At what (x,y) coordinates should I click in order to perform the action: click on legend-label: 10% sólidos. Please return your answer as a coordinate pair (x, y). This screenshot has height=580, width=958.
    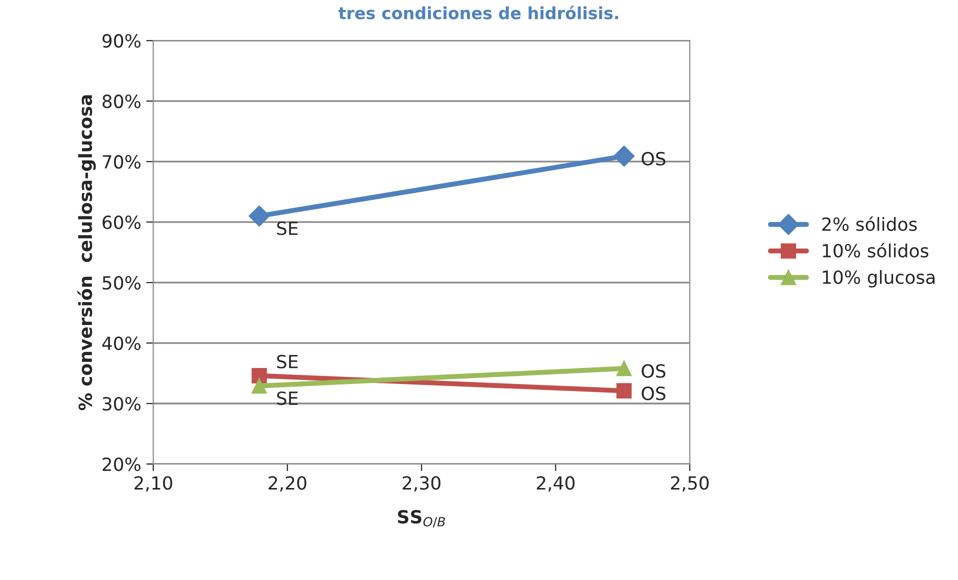
    Looking at the image, I should click on (875, 250).